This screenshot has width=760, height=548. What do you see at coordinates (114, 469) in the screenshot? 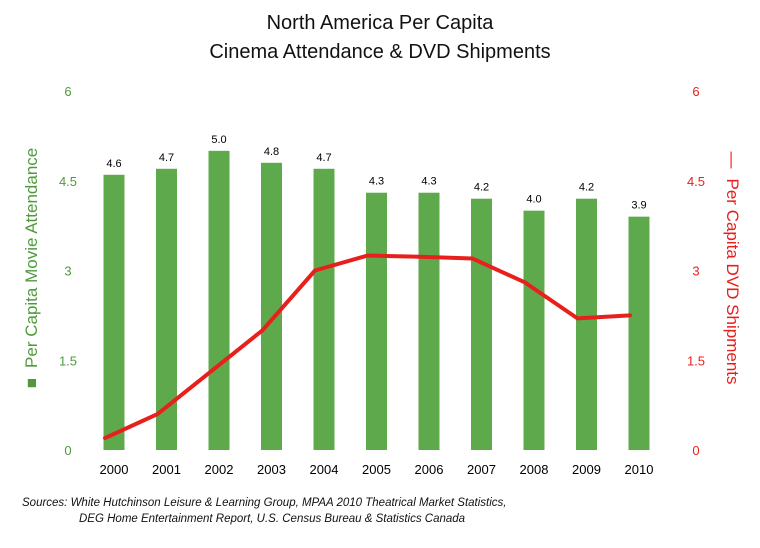
I see `category-label-2000: 2000` at bounding box center [114, 469].